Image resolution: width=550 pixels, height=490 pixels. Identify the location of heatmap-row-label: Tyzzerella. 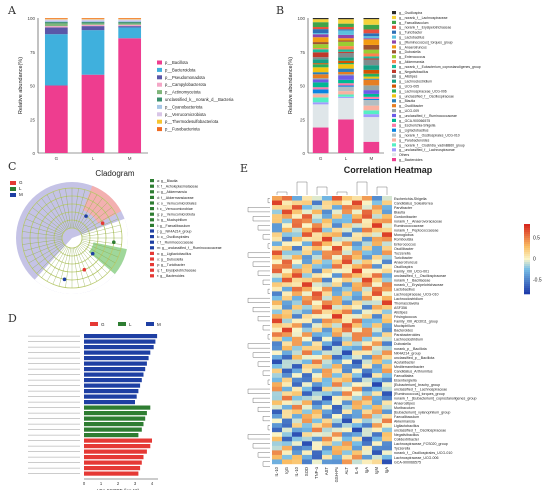
(402, 449).